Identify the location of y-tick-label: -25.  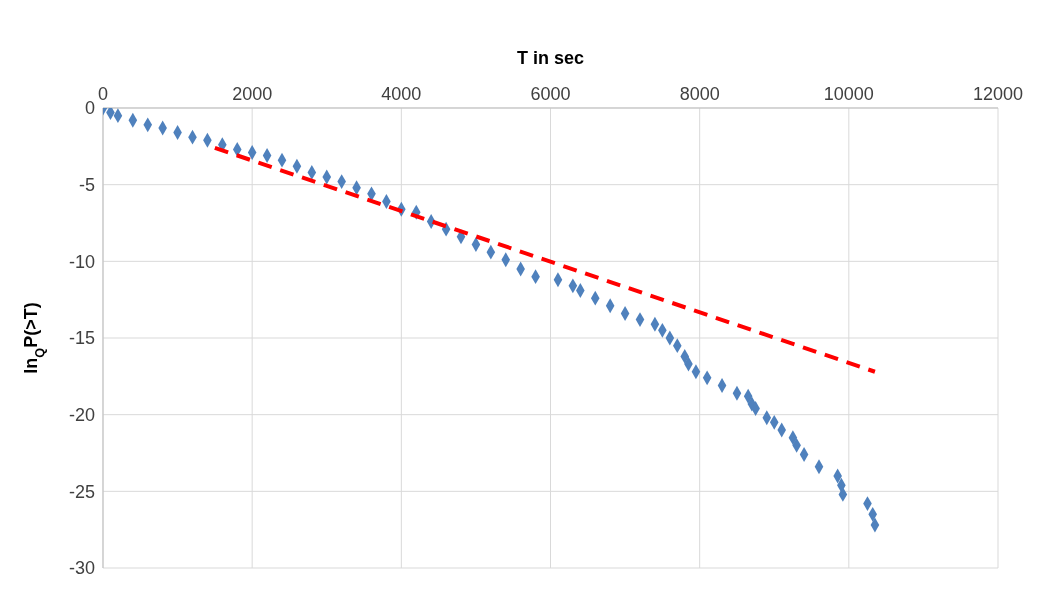
(81, 491).